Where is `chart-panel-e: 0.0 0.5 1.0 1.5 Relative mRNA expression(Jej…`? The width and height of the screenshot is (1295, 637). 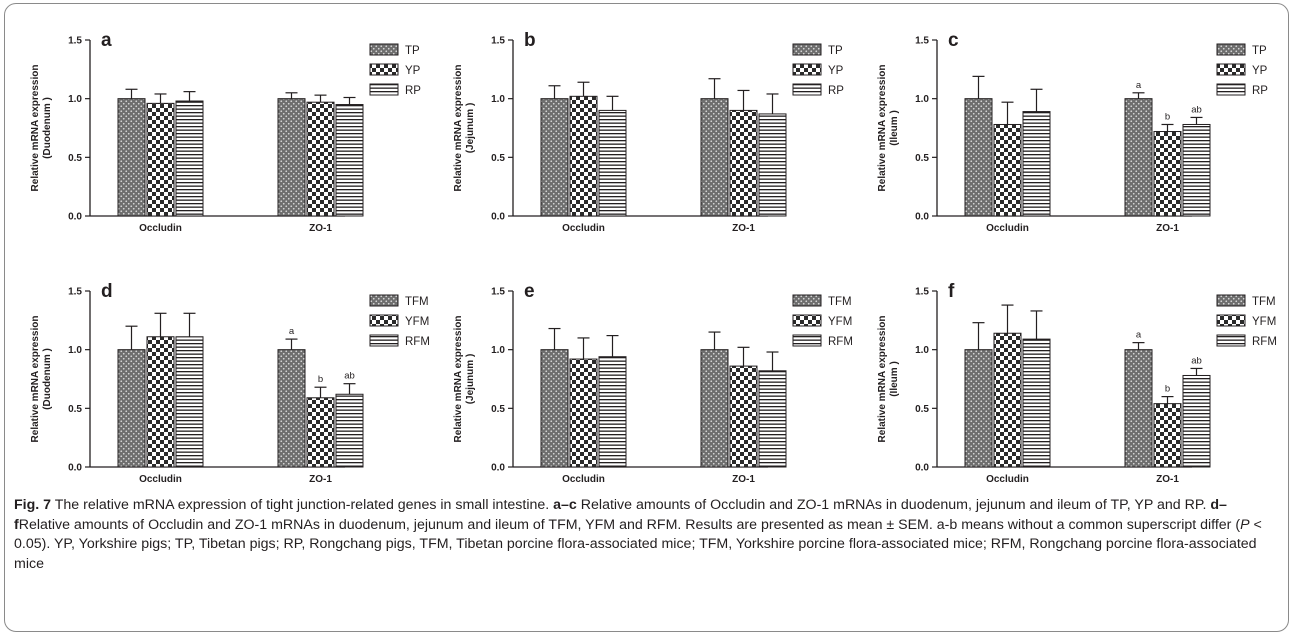 chart-panel-e: 0.0 0.5 1.0 1.5 Relative mRNA expression(Jej… is located at coordinates (653, 383).